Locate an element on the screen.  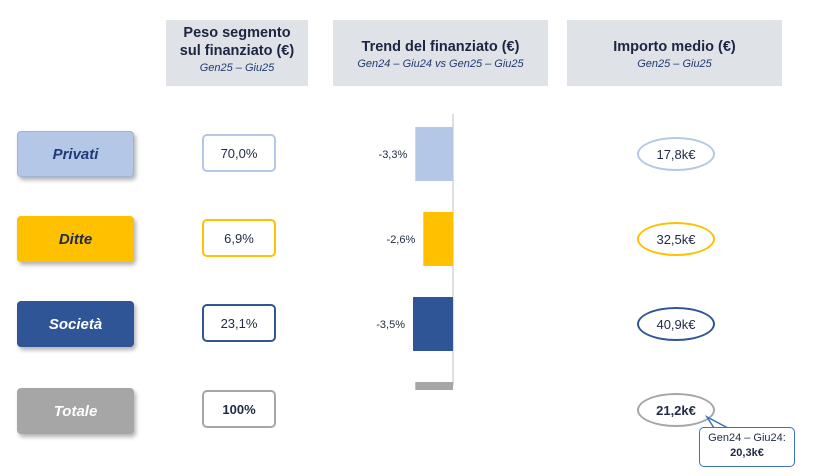
callout-previous-avg: Gen24 – Giu24: 20,3k€ is located at coordinates (747, 447).